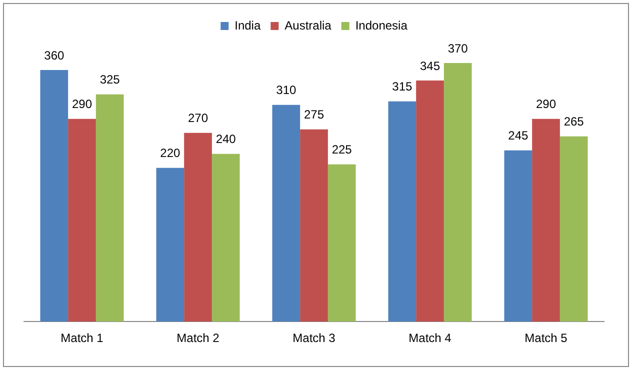 The width and height of the screenshot is (636, 374). Describe the element at coordinates (430, 338) in the screenshot. I see `x-tick-label: Match 4` at that location.